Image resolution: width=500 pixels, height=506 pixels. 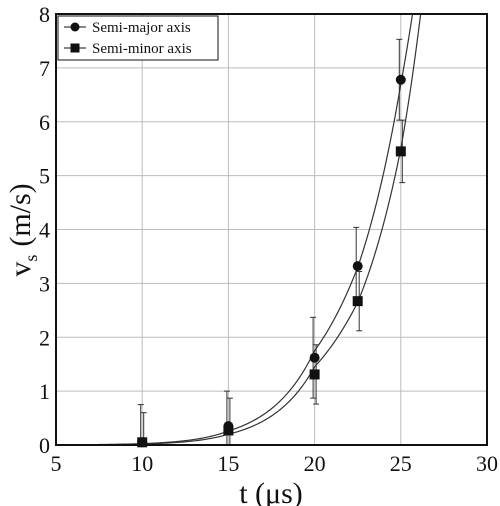 I want to click on y-tick-label: 0, so click(x=44, y=445).